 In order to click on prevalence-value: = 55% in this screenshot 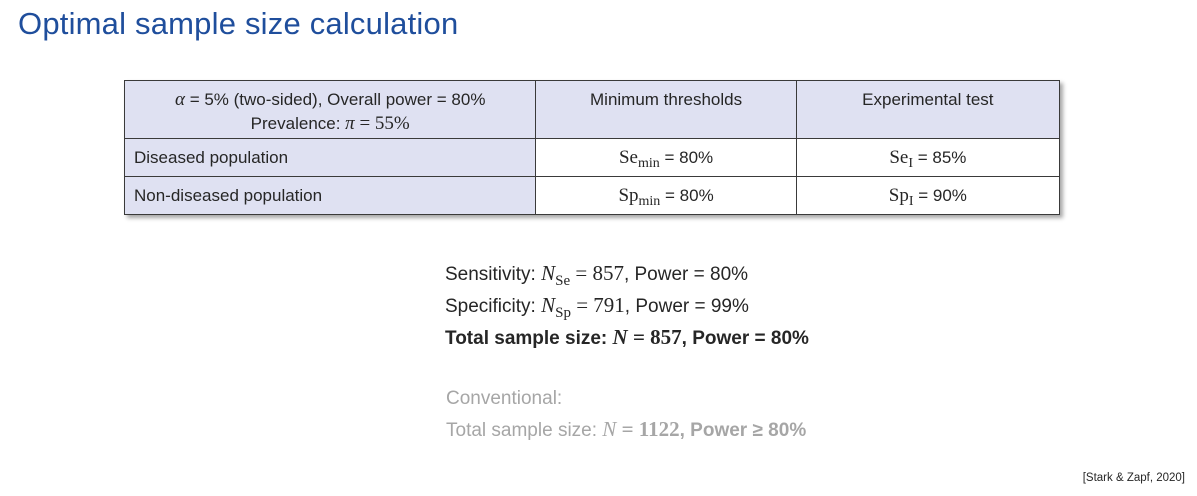, I will do `click(382, 123)`.